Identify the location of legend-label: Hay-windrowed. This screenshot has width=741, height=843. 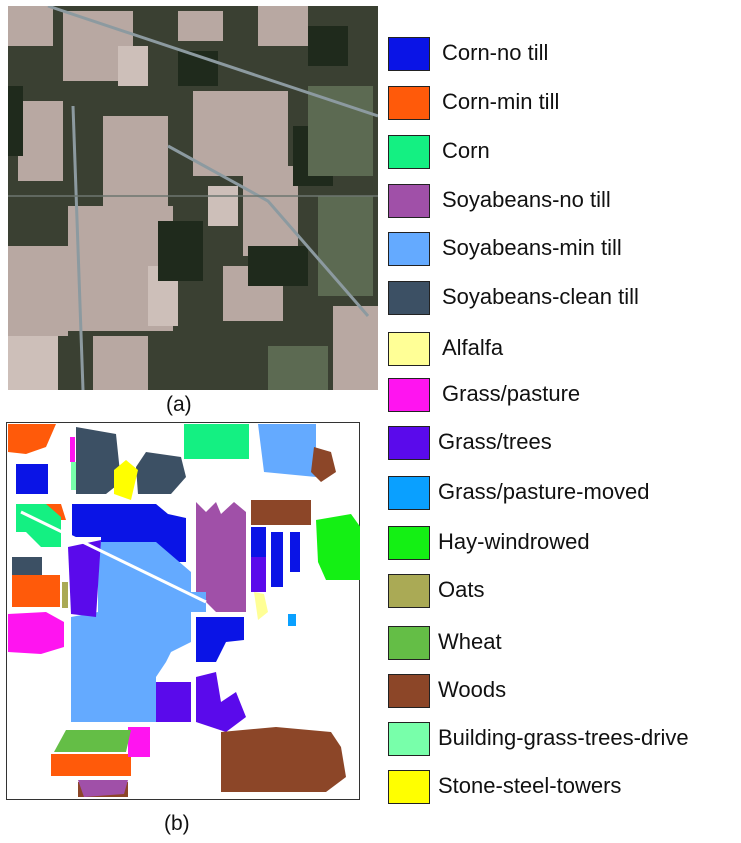
(514, 541).